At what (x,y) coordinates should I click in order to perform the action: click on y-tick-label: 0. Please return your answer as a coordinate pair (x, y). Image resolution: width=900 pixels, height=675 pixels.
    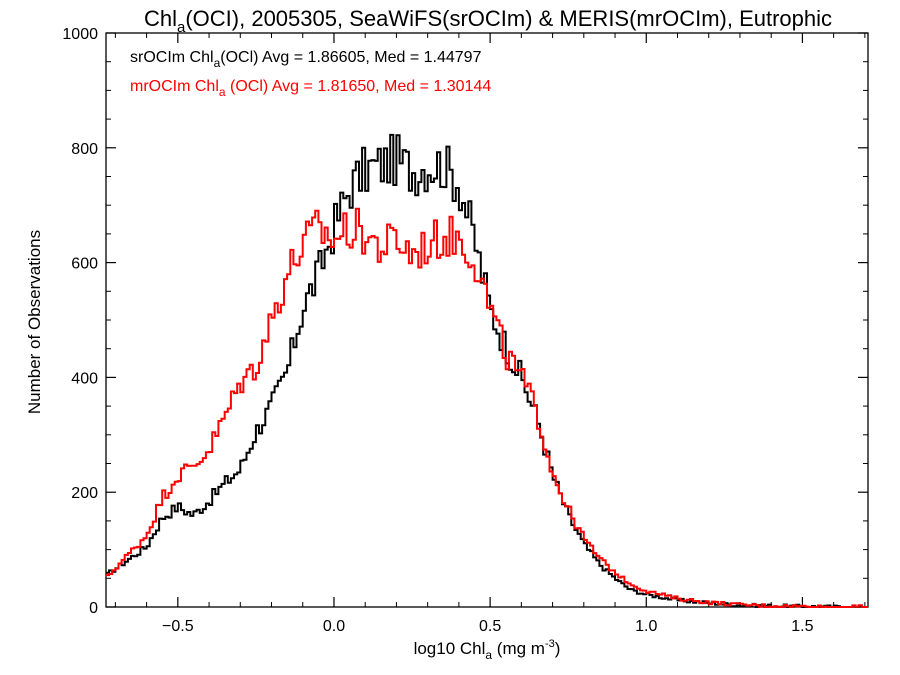
    Looking at the image, I should click on (93, 608).